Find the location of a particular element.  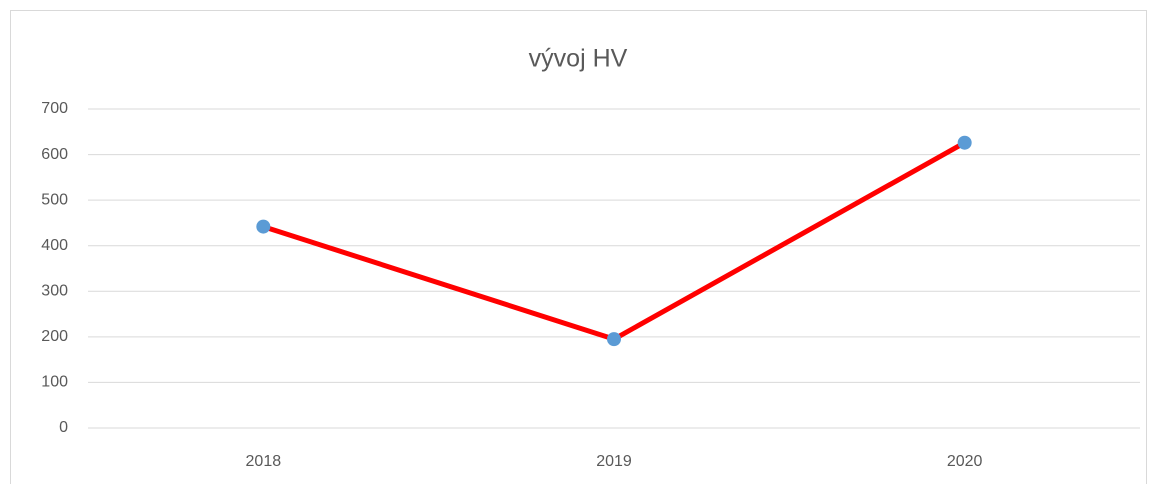

y-tick-label: 0 is located at coordinates (63, 427).